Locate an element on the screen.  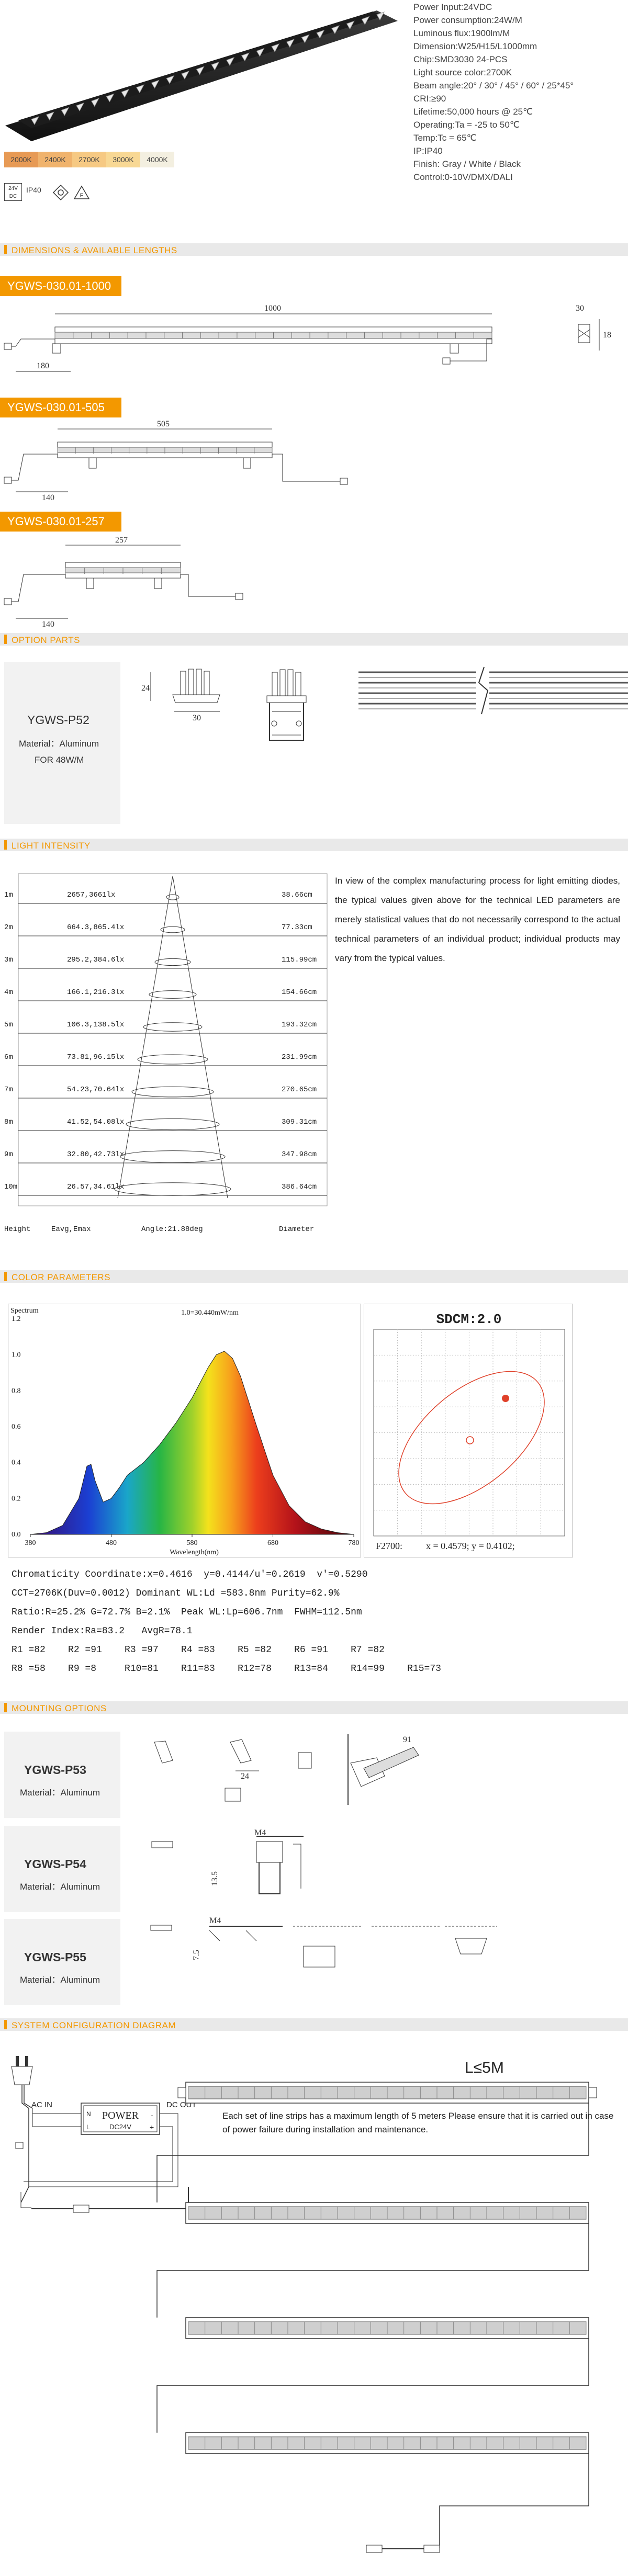
dim-offset-257: 140 is located at coordinates (48, 624).